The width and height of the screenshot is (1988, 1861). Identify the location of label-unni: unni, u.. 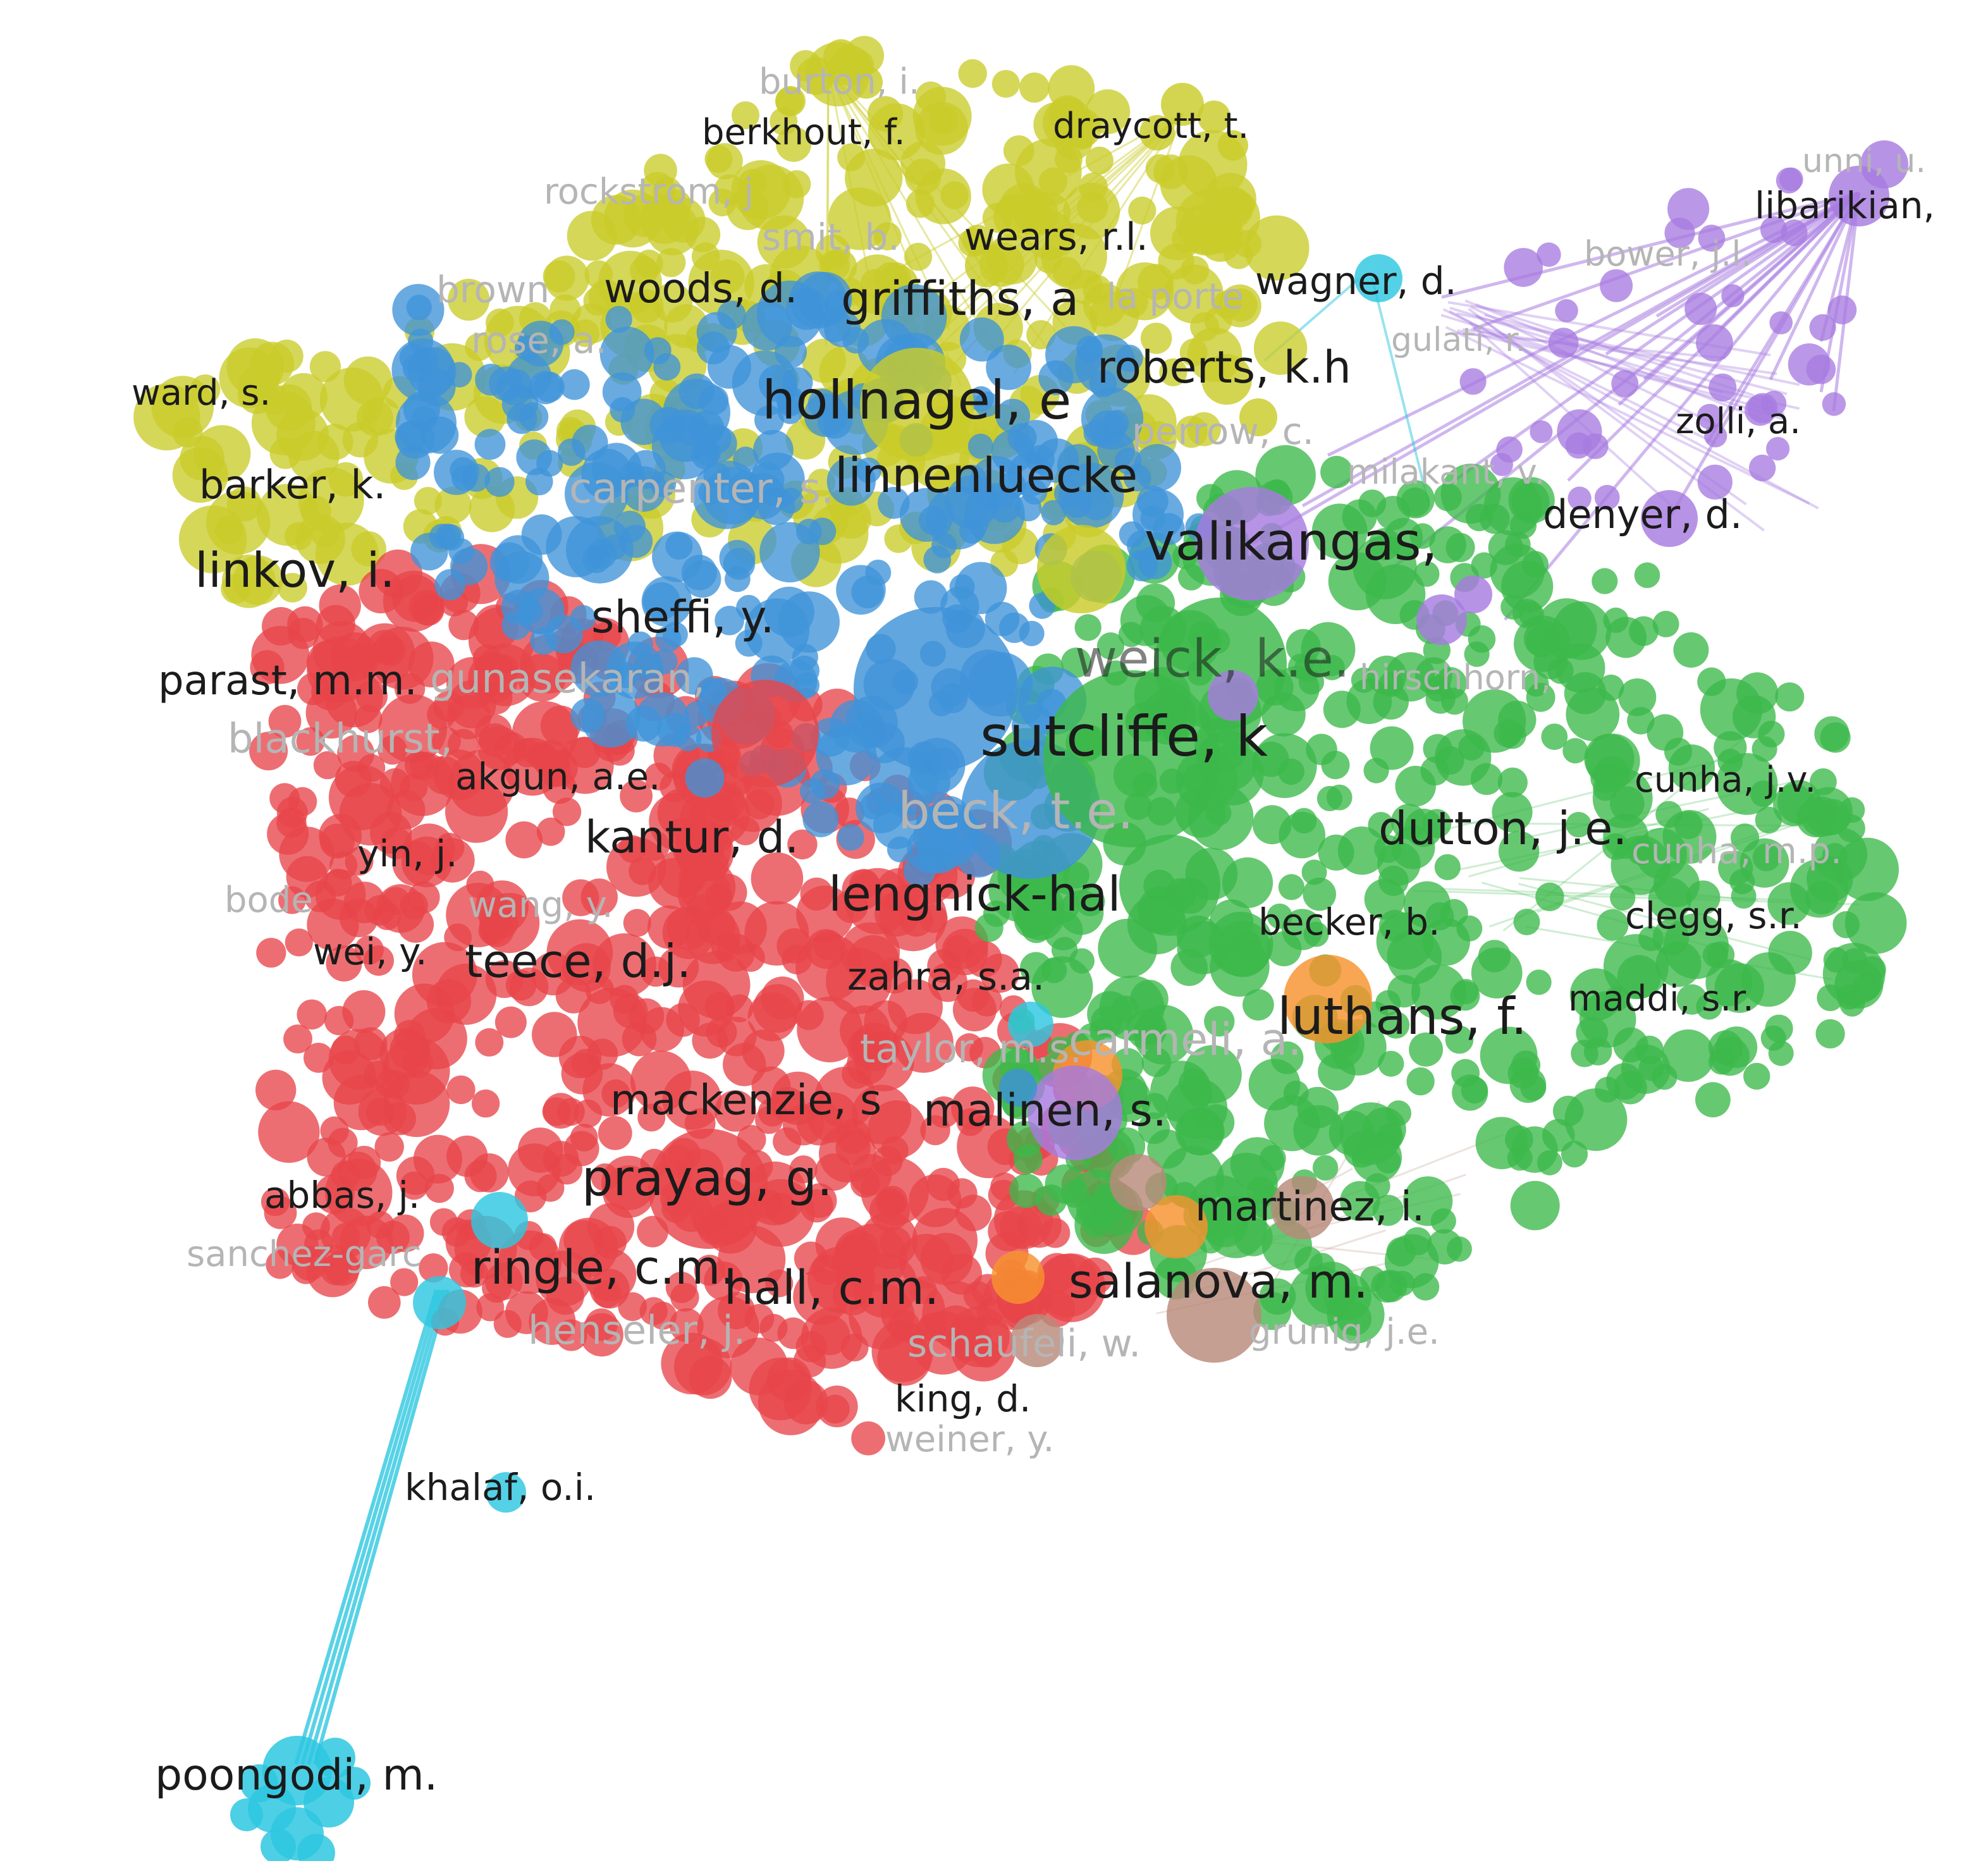
(1864, 161).